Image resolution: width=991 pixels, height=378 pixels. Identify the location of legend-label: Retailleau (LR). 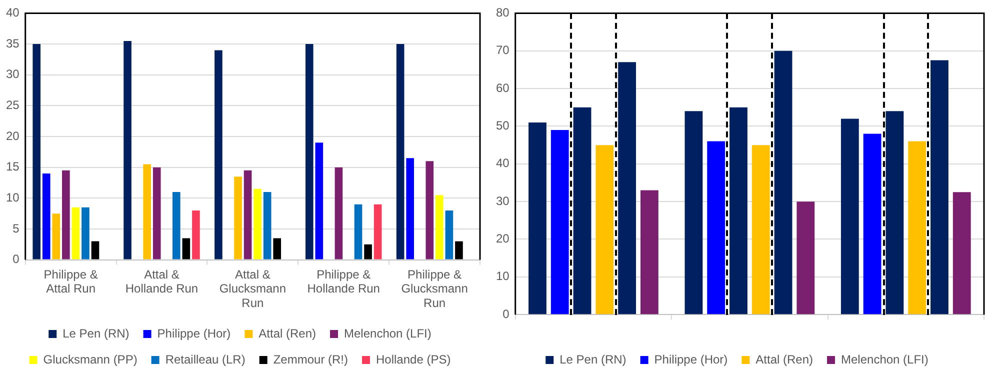
(205, 359).